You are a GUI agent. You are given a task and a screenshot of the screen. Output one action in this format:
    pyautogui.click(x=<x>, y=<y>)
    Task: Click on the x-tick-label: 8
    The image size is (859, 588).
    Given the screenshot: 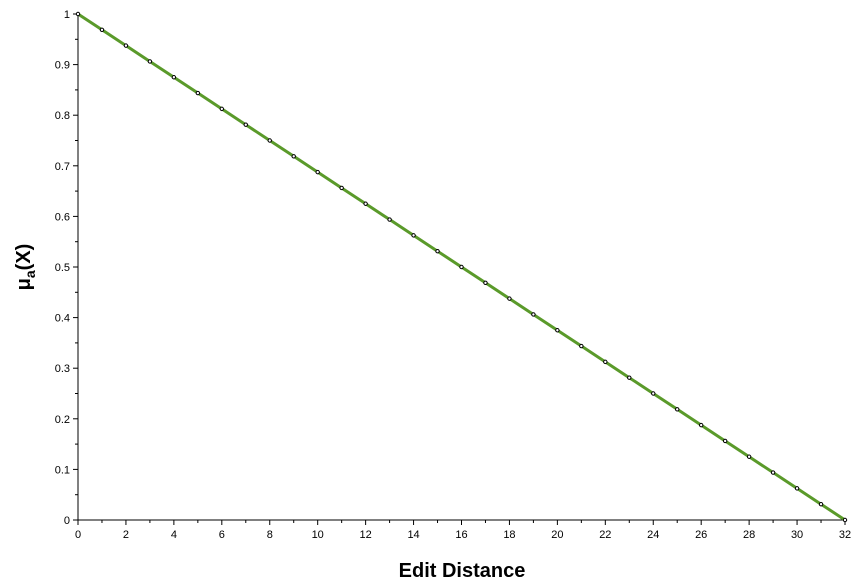 What is the action you would take?
    pyautogui.click(x=270, y=535)
    